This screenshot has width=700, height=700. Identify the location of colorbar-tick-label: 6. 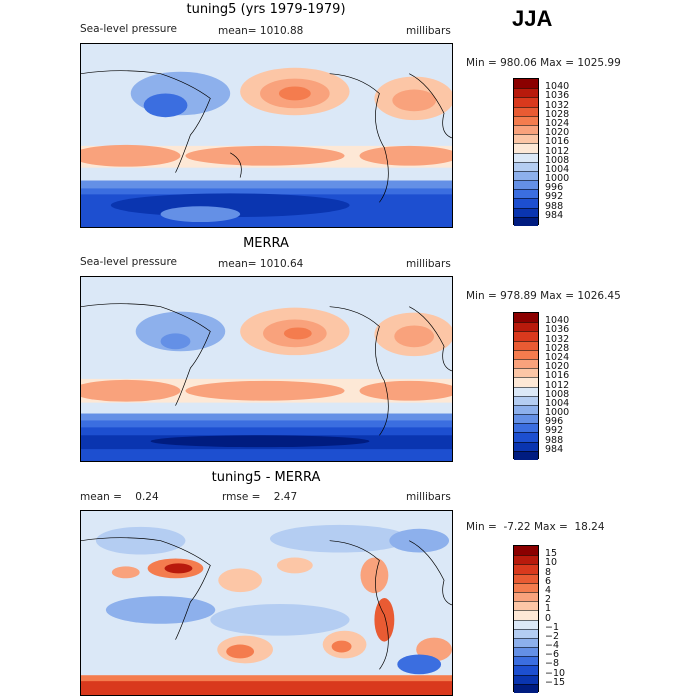
(548, 581).